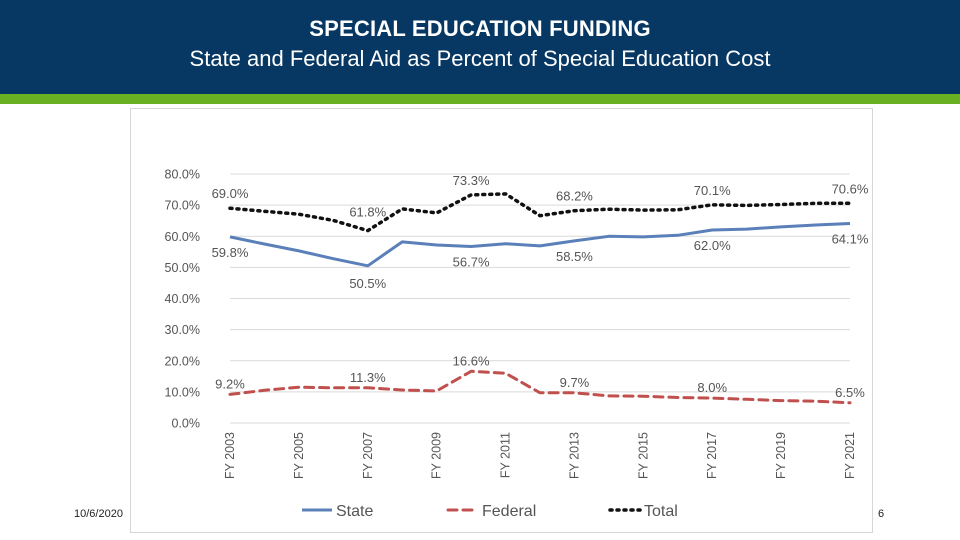 This screenshot has width=960, height=540. What do you see at coordinates (850, 238) in the screenshot?
I see `data-label-state: 64.1%` at bounding box center [850, 238].